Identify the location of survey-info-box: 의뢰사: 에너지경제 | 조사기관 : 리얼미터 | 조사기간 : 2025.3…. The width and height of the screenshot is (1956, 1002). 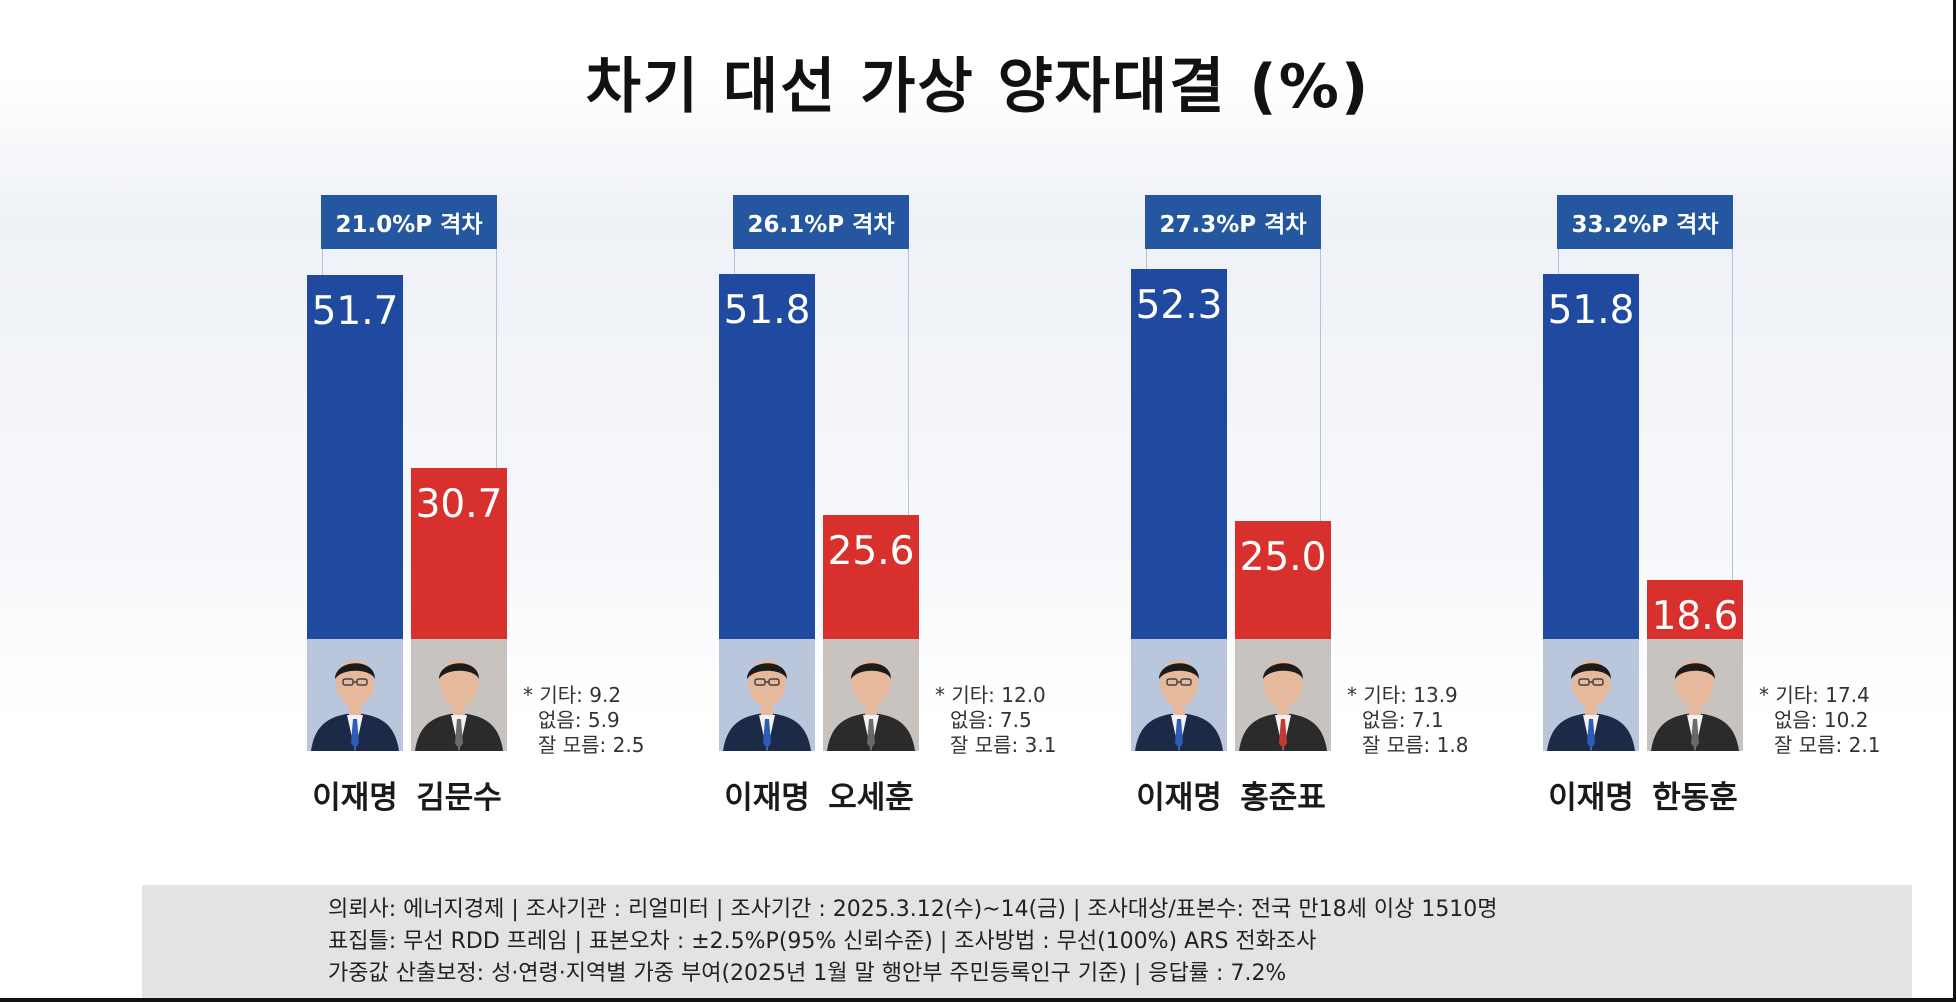
(1027, 941).